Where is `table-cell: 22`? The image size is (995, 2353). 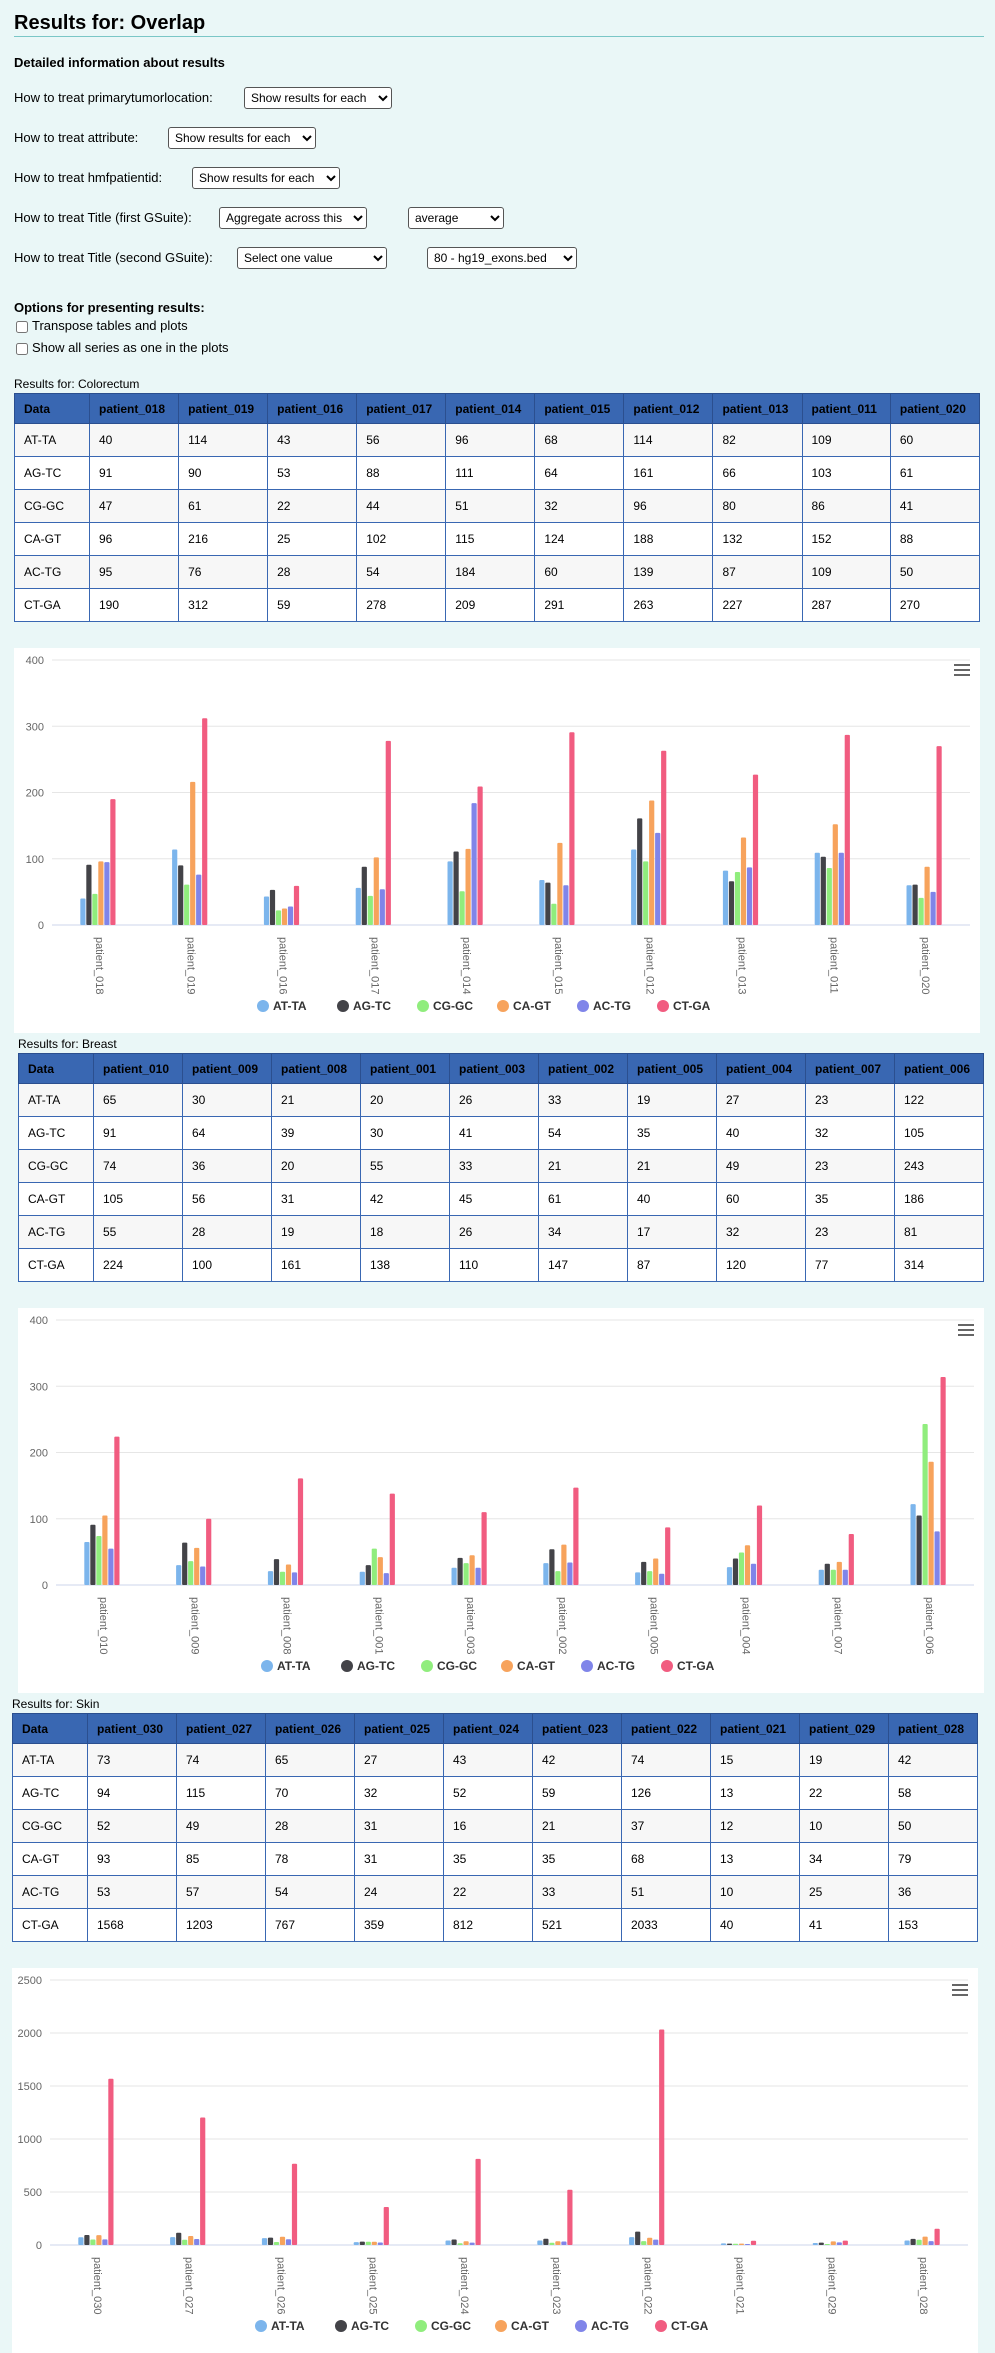
table-cell: 22 is located at coordinates (488, 1892).